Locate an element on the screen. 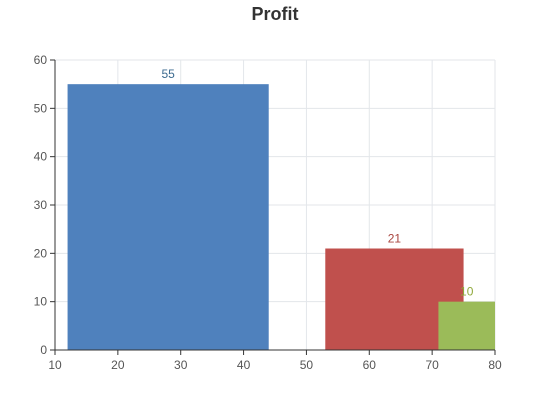  x-tick-label: 60 is located at coordinates (370, 365).